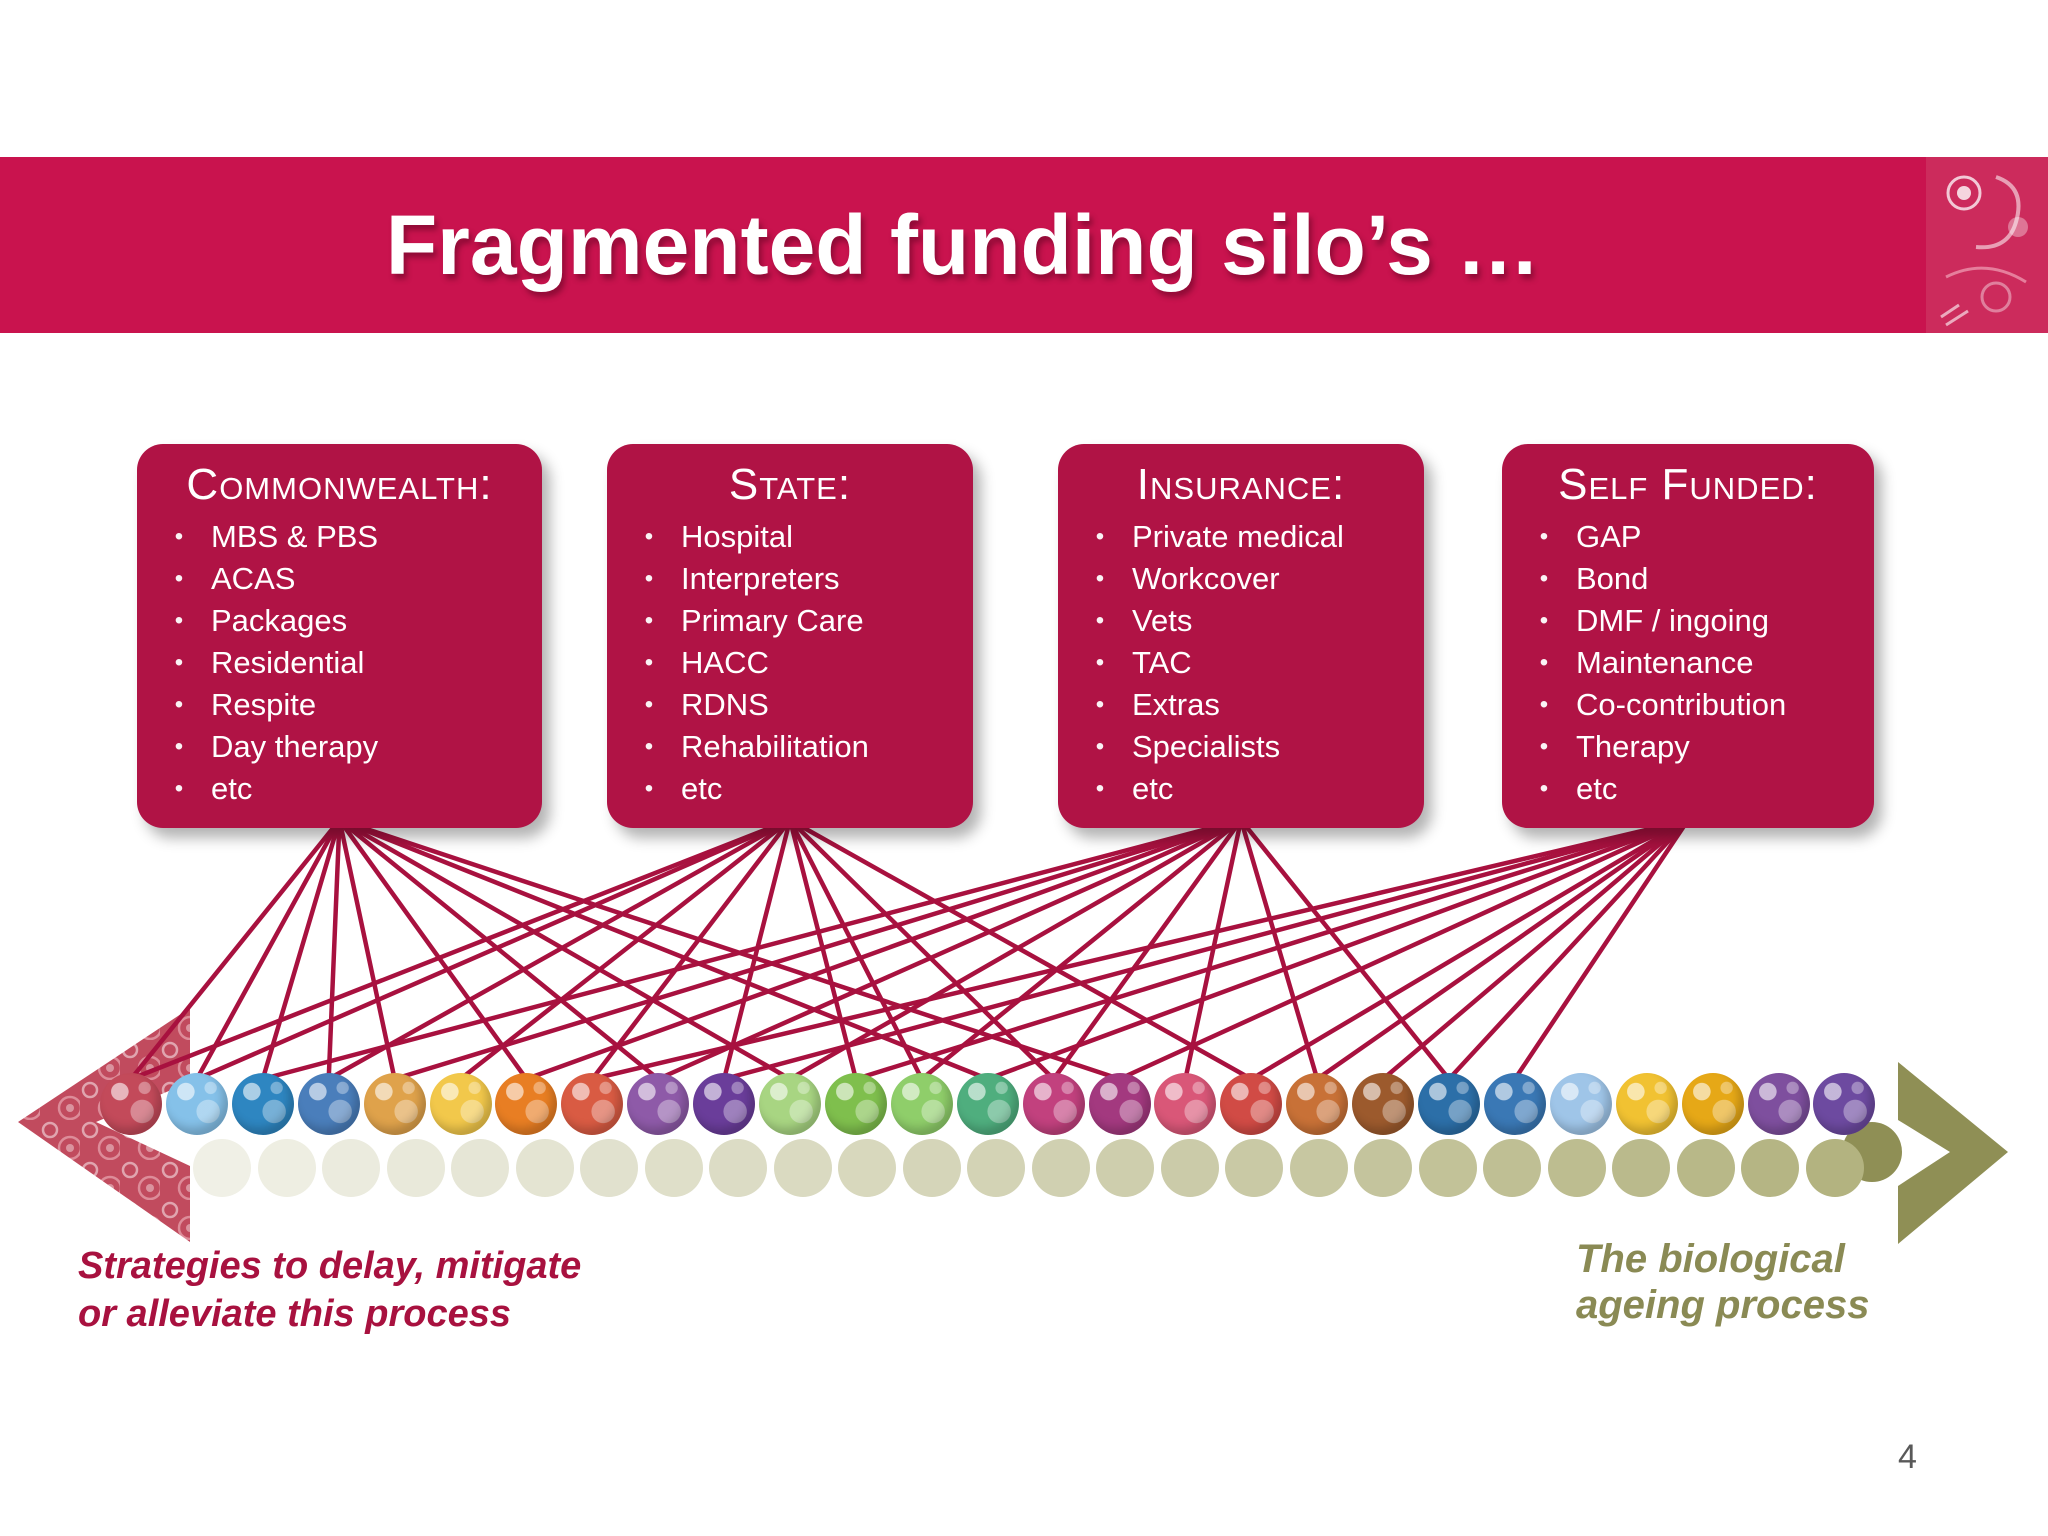  Describe the element at coordinates (790, 663) in the screenshot. I see `list-item: • HACC` at that location.